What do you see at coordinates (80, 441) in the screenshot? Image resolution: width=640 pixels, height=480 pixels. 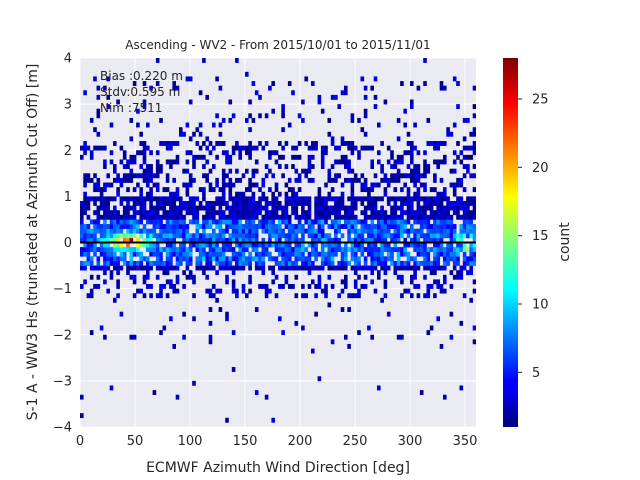 I see `x-tick-label: 0` at bounding box center [80, 441].